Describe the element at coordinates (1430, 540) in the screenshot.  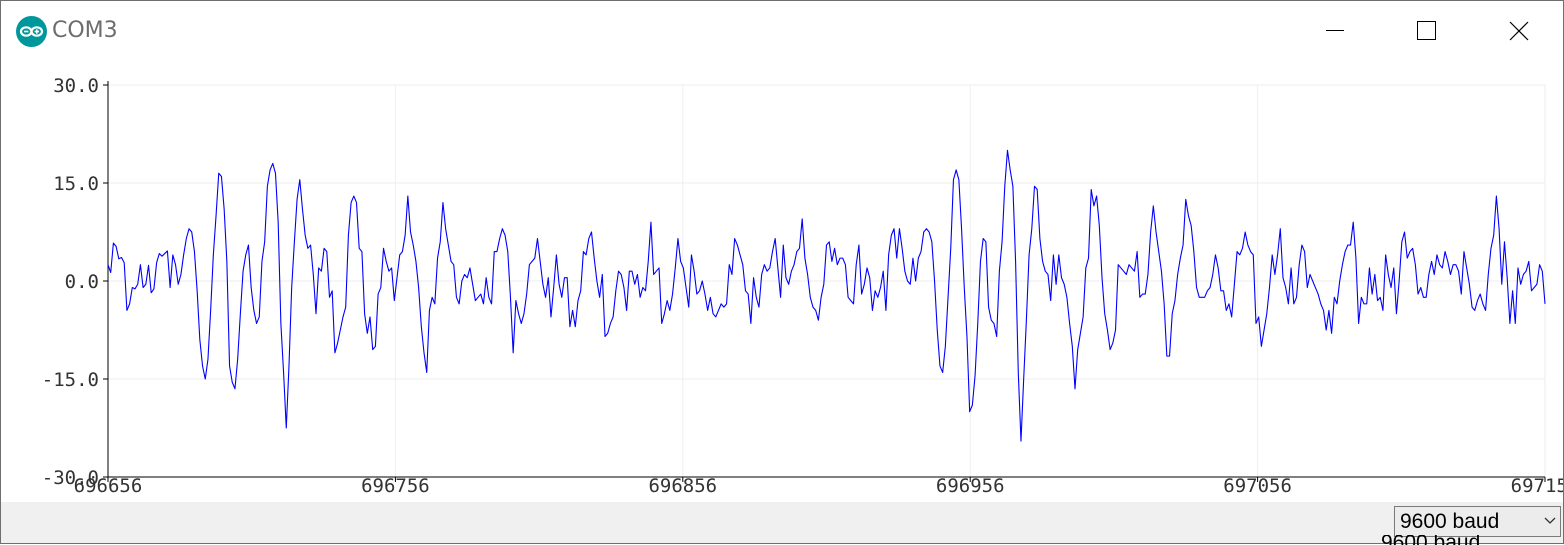
I see `baud-rate-dropdown-ghost: 9600 baud` at that location.